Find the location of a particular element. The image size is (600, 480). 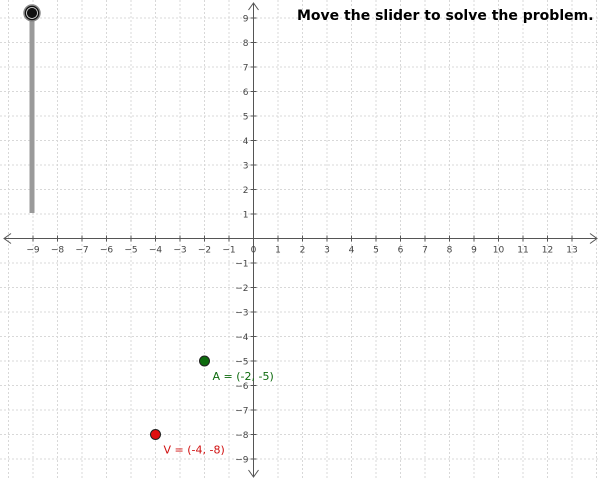

x-tick-label: −7 is located at coordinates (81, 251).